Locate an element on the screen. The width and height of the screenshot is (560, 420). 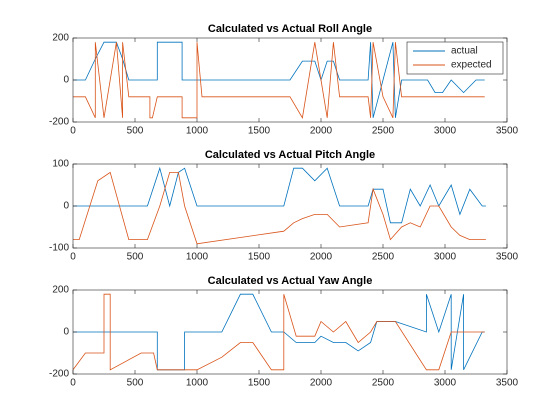
legend-box is located at coordinates (455, 58).